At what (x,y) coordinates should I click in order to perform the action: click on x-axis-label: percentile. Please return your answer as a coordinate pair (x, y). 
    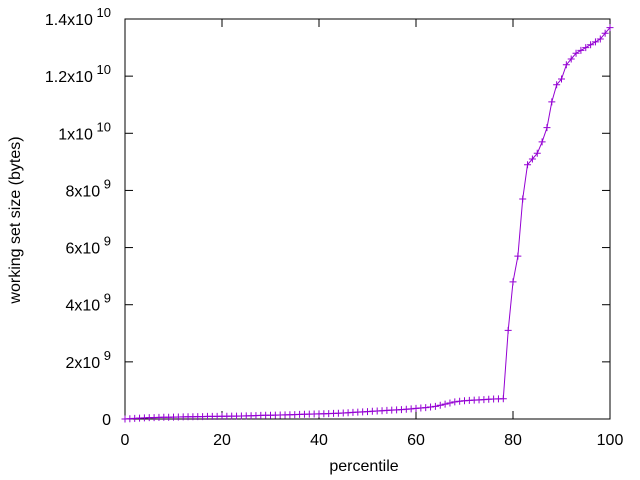
    Looking at the image, I should click on (363, 466).